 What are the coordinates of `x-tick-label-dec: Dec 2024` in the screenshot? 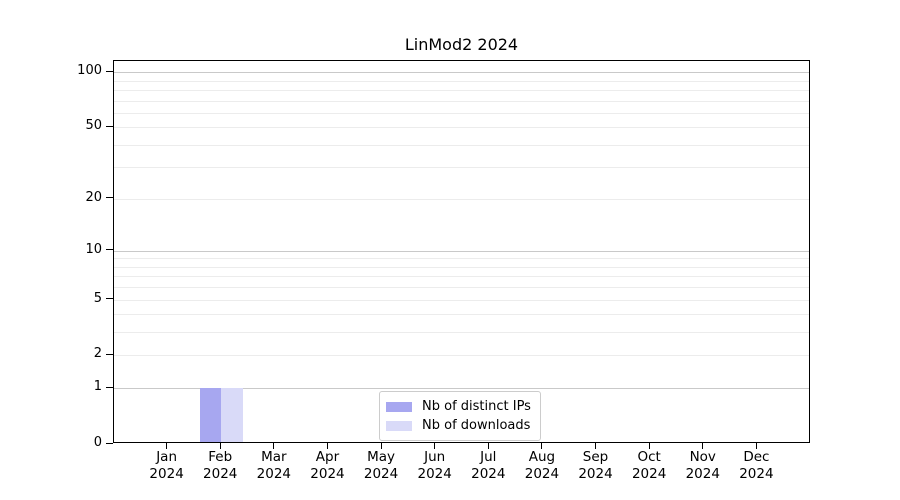 It's located at (756, 466).